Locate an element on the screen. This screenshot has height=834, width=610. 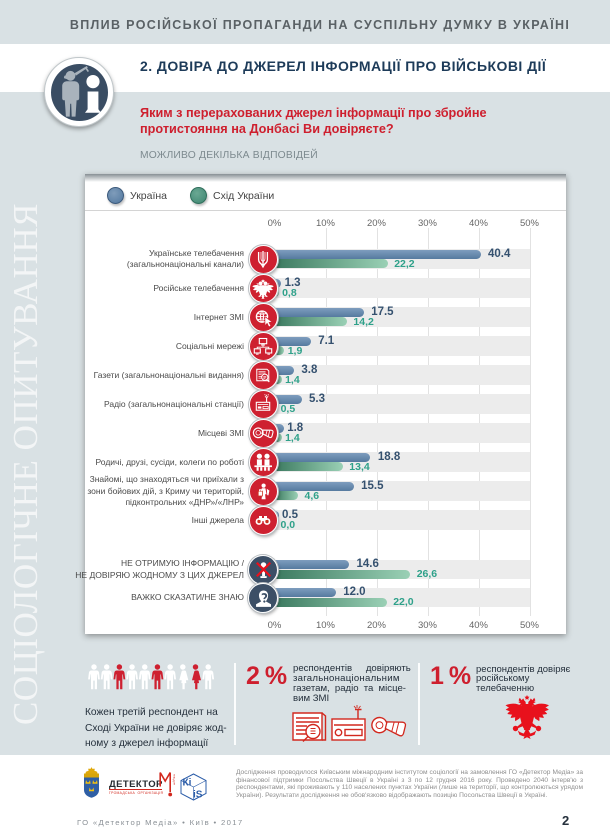
svg-text: іS is located at coordinates (198, 795).